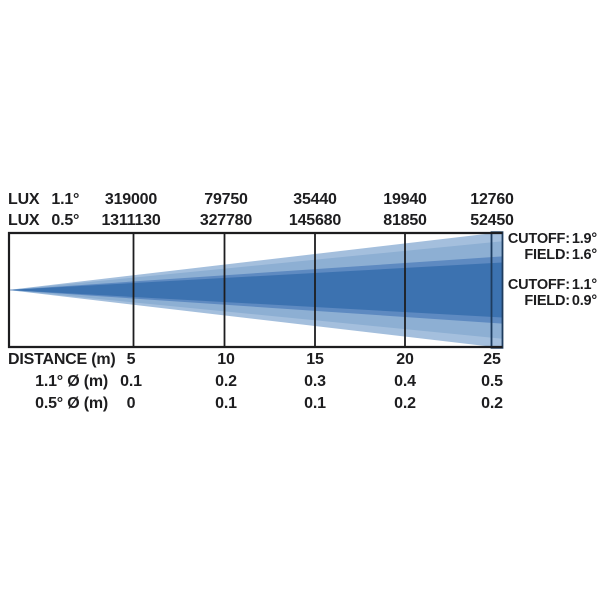 Image resolution: width=600 pixels, height=600 pixels. What do you see at coordinates (584, 239) in the screenshot?
I see `cutoff-outer-value: 1.9°` at bounding box center [584, 239].